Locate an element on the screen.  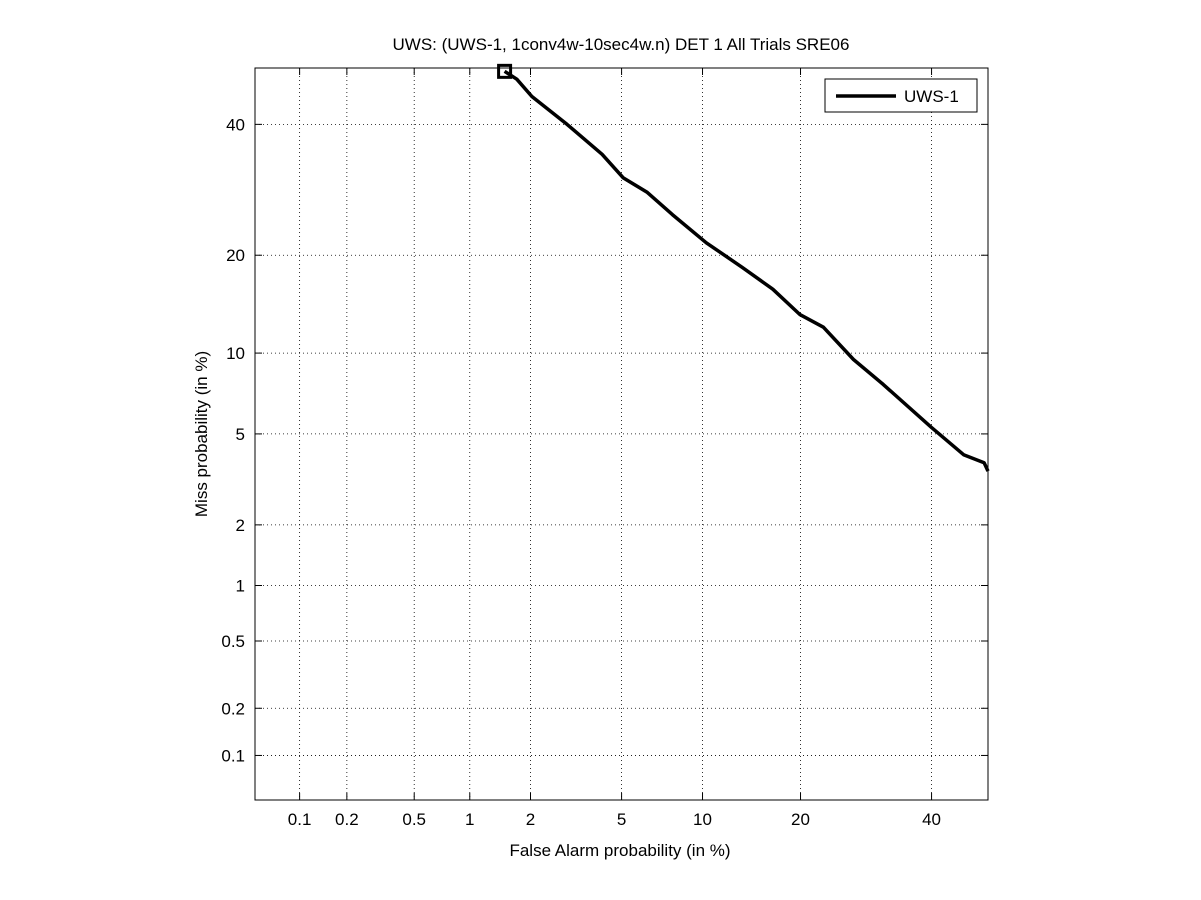
x-tick-label: 20 is located at coordinates (800, 819).